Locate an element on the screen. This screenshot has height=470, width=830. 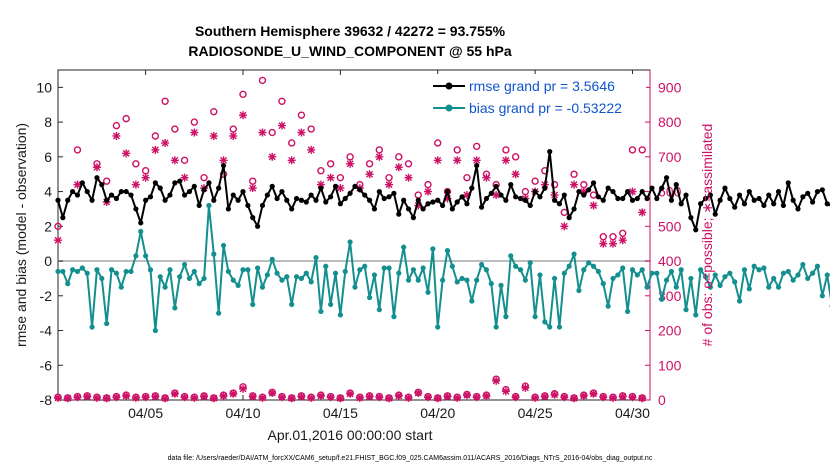
y-axis-label-right: # of obs: o=possible; ∗=assimilated is located at coordinates (707, 235).